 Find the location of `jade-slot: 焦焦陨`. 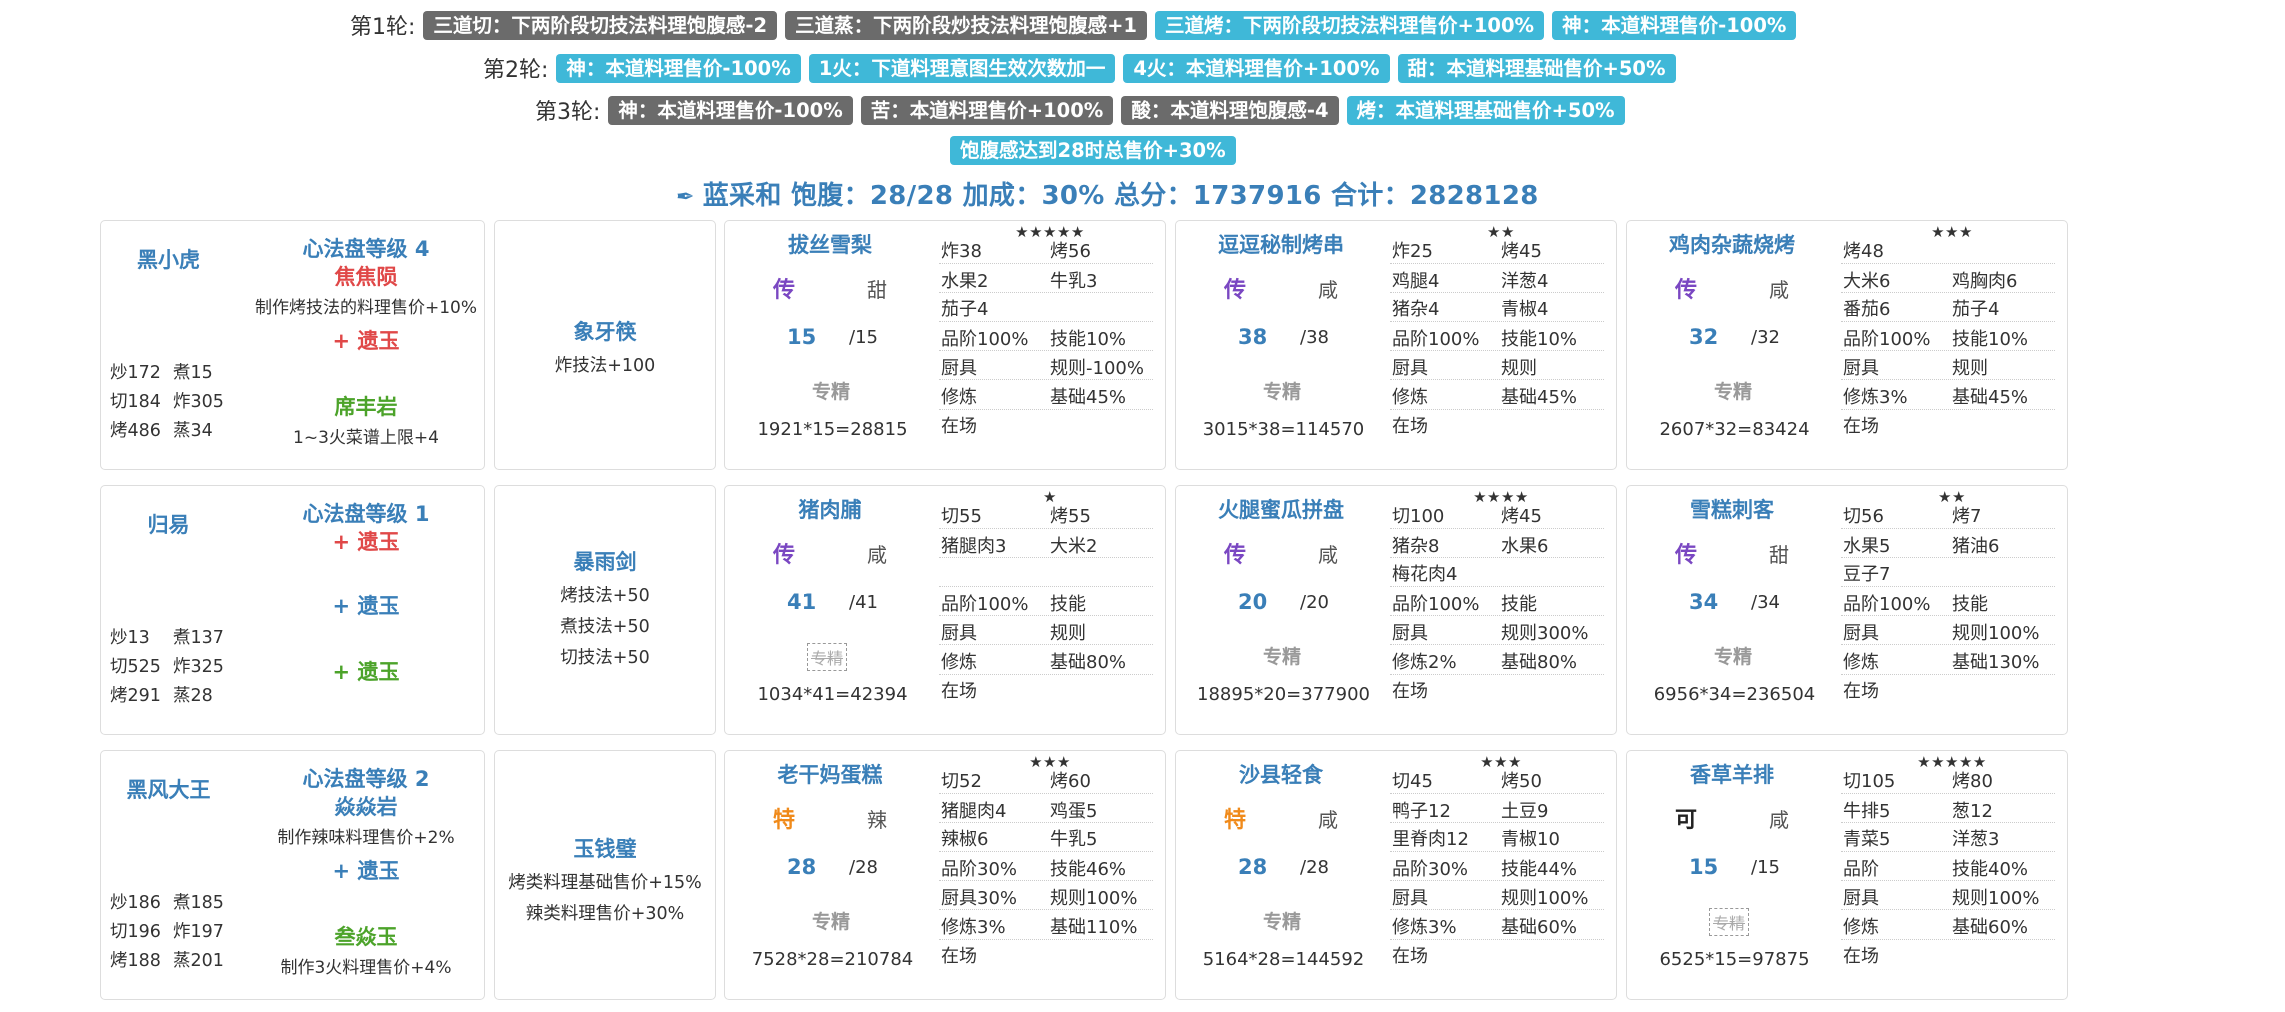

jade-slot: 焦焦陨 is located at coordinates (366, 277).